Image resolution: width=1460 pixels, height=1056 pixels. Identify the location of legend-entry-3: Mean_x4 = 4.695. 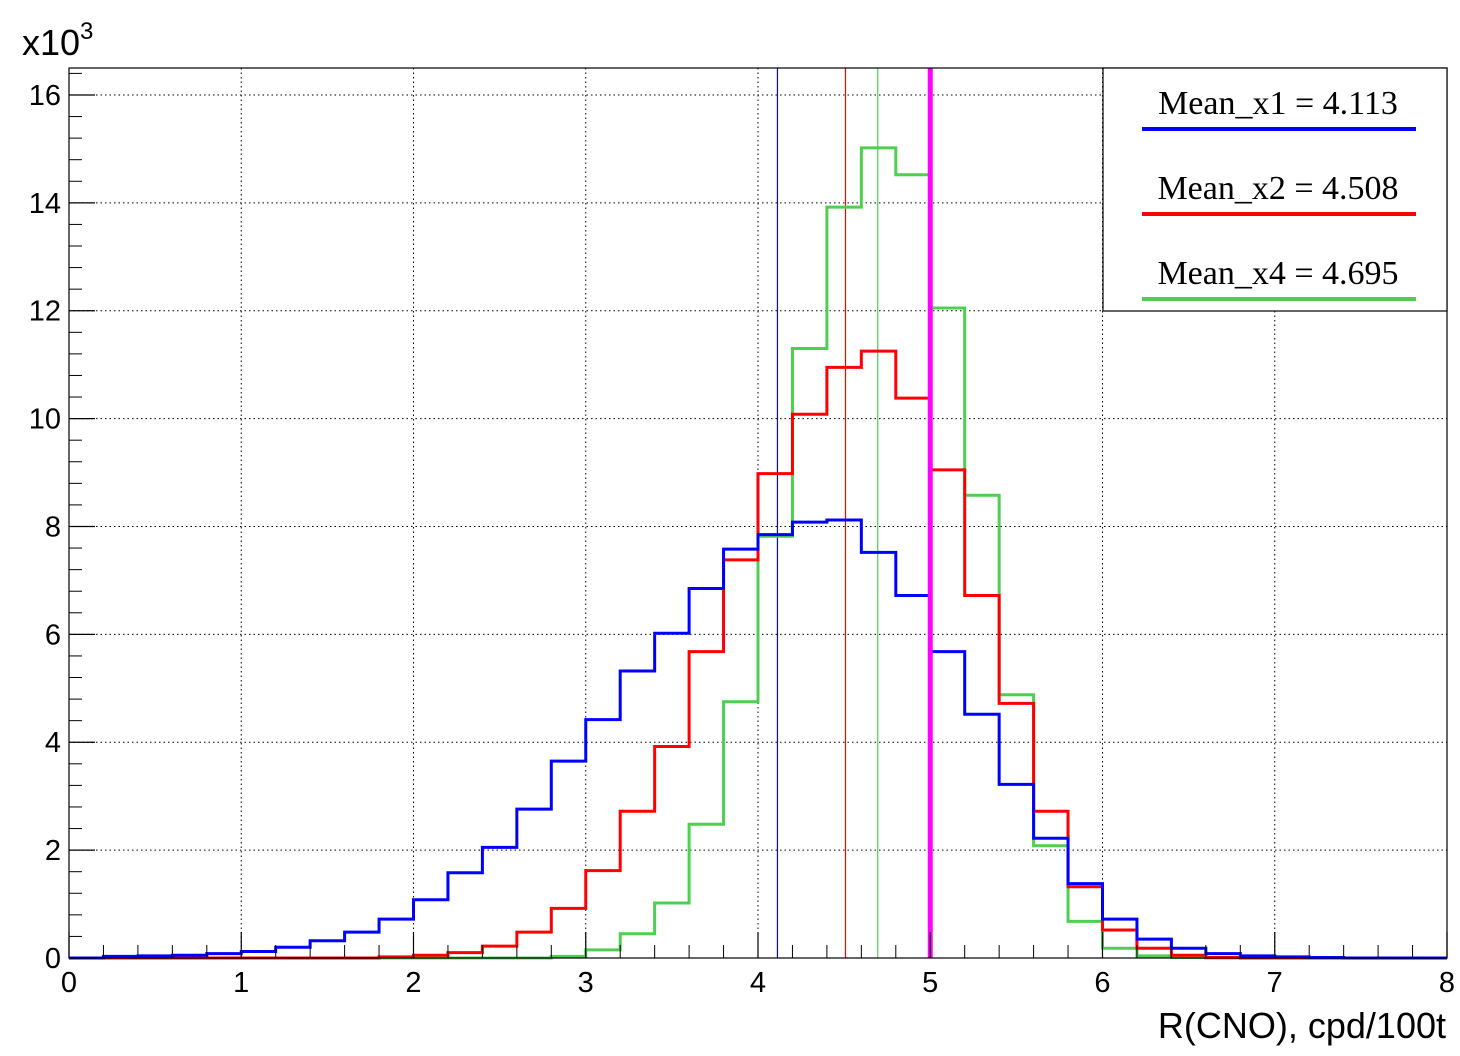
(1279, 278).